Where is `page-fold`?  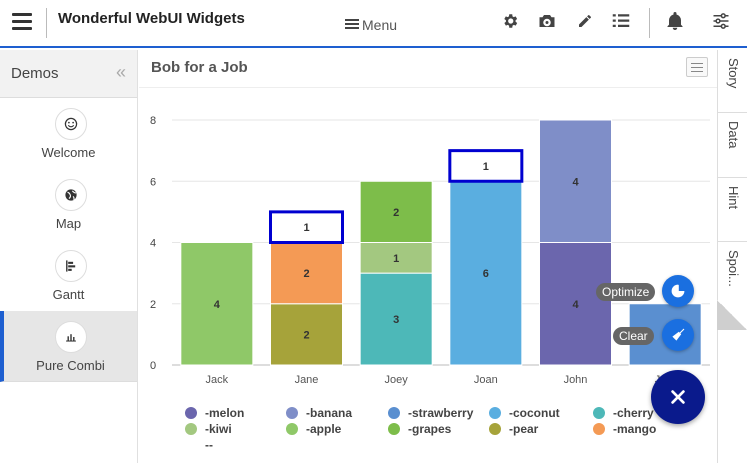 page-fold is located at coordinates (732, 315).